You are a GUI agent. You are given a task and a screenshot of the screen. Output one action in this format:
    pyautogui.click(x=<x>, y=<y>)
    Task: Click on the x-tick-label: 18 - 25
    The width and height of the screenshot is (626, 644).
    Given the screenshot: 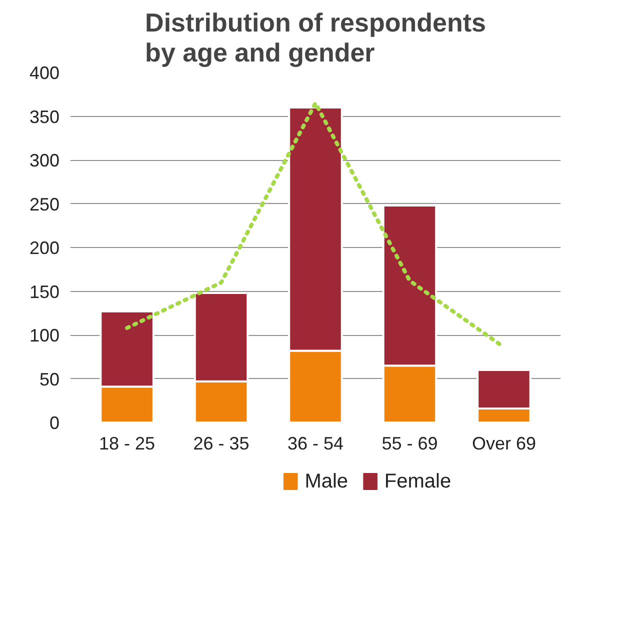 What is the action you would take?
    pyautogui.click(x=127, y=444)
    